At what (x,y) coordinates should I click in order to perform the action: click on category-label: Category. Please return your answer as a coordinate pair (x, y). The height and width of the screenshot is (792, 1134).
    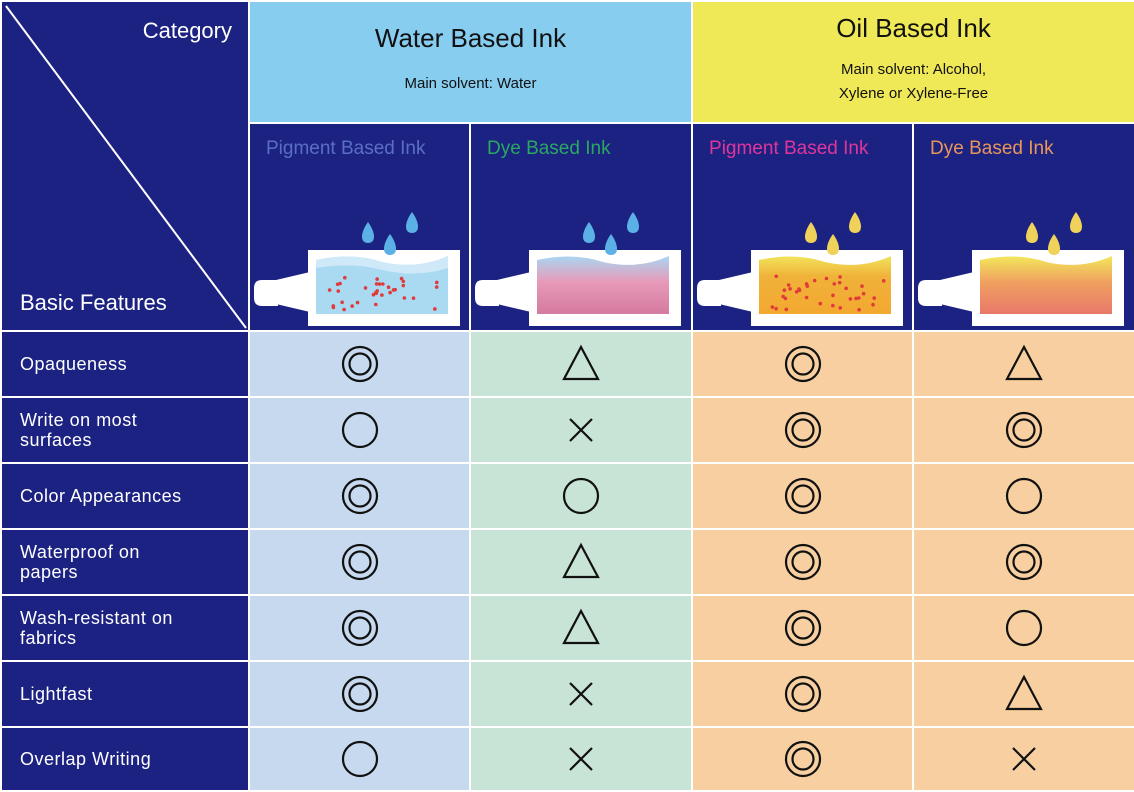
    Looking at the image, I should click on (187, 30).